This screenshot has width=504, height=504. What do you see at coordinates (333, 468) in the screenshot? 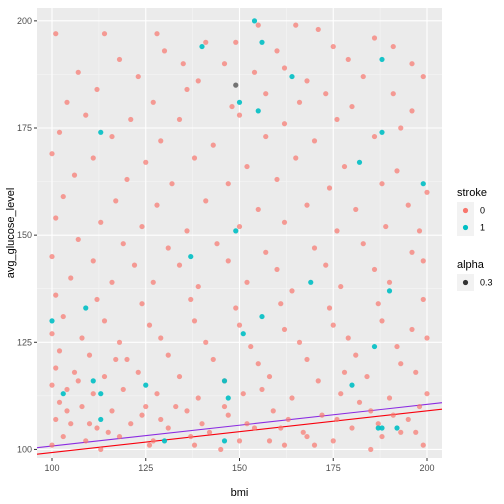
I see `x-tick-label: 175` at bounding box center [333, 468].